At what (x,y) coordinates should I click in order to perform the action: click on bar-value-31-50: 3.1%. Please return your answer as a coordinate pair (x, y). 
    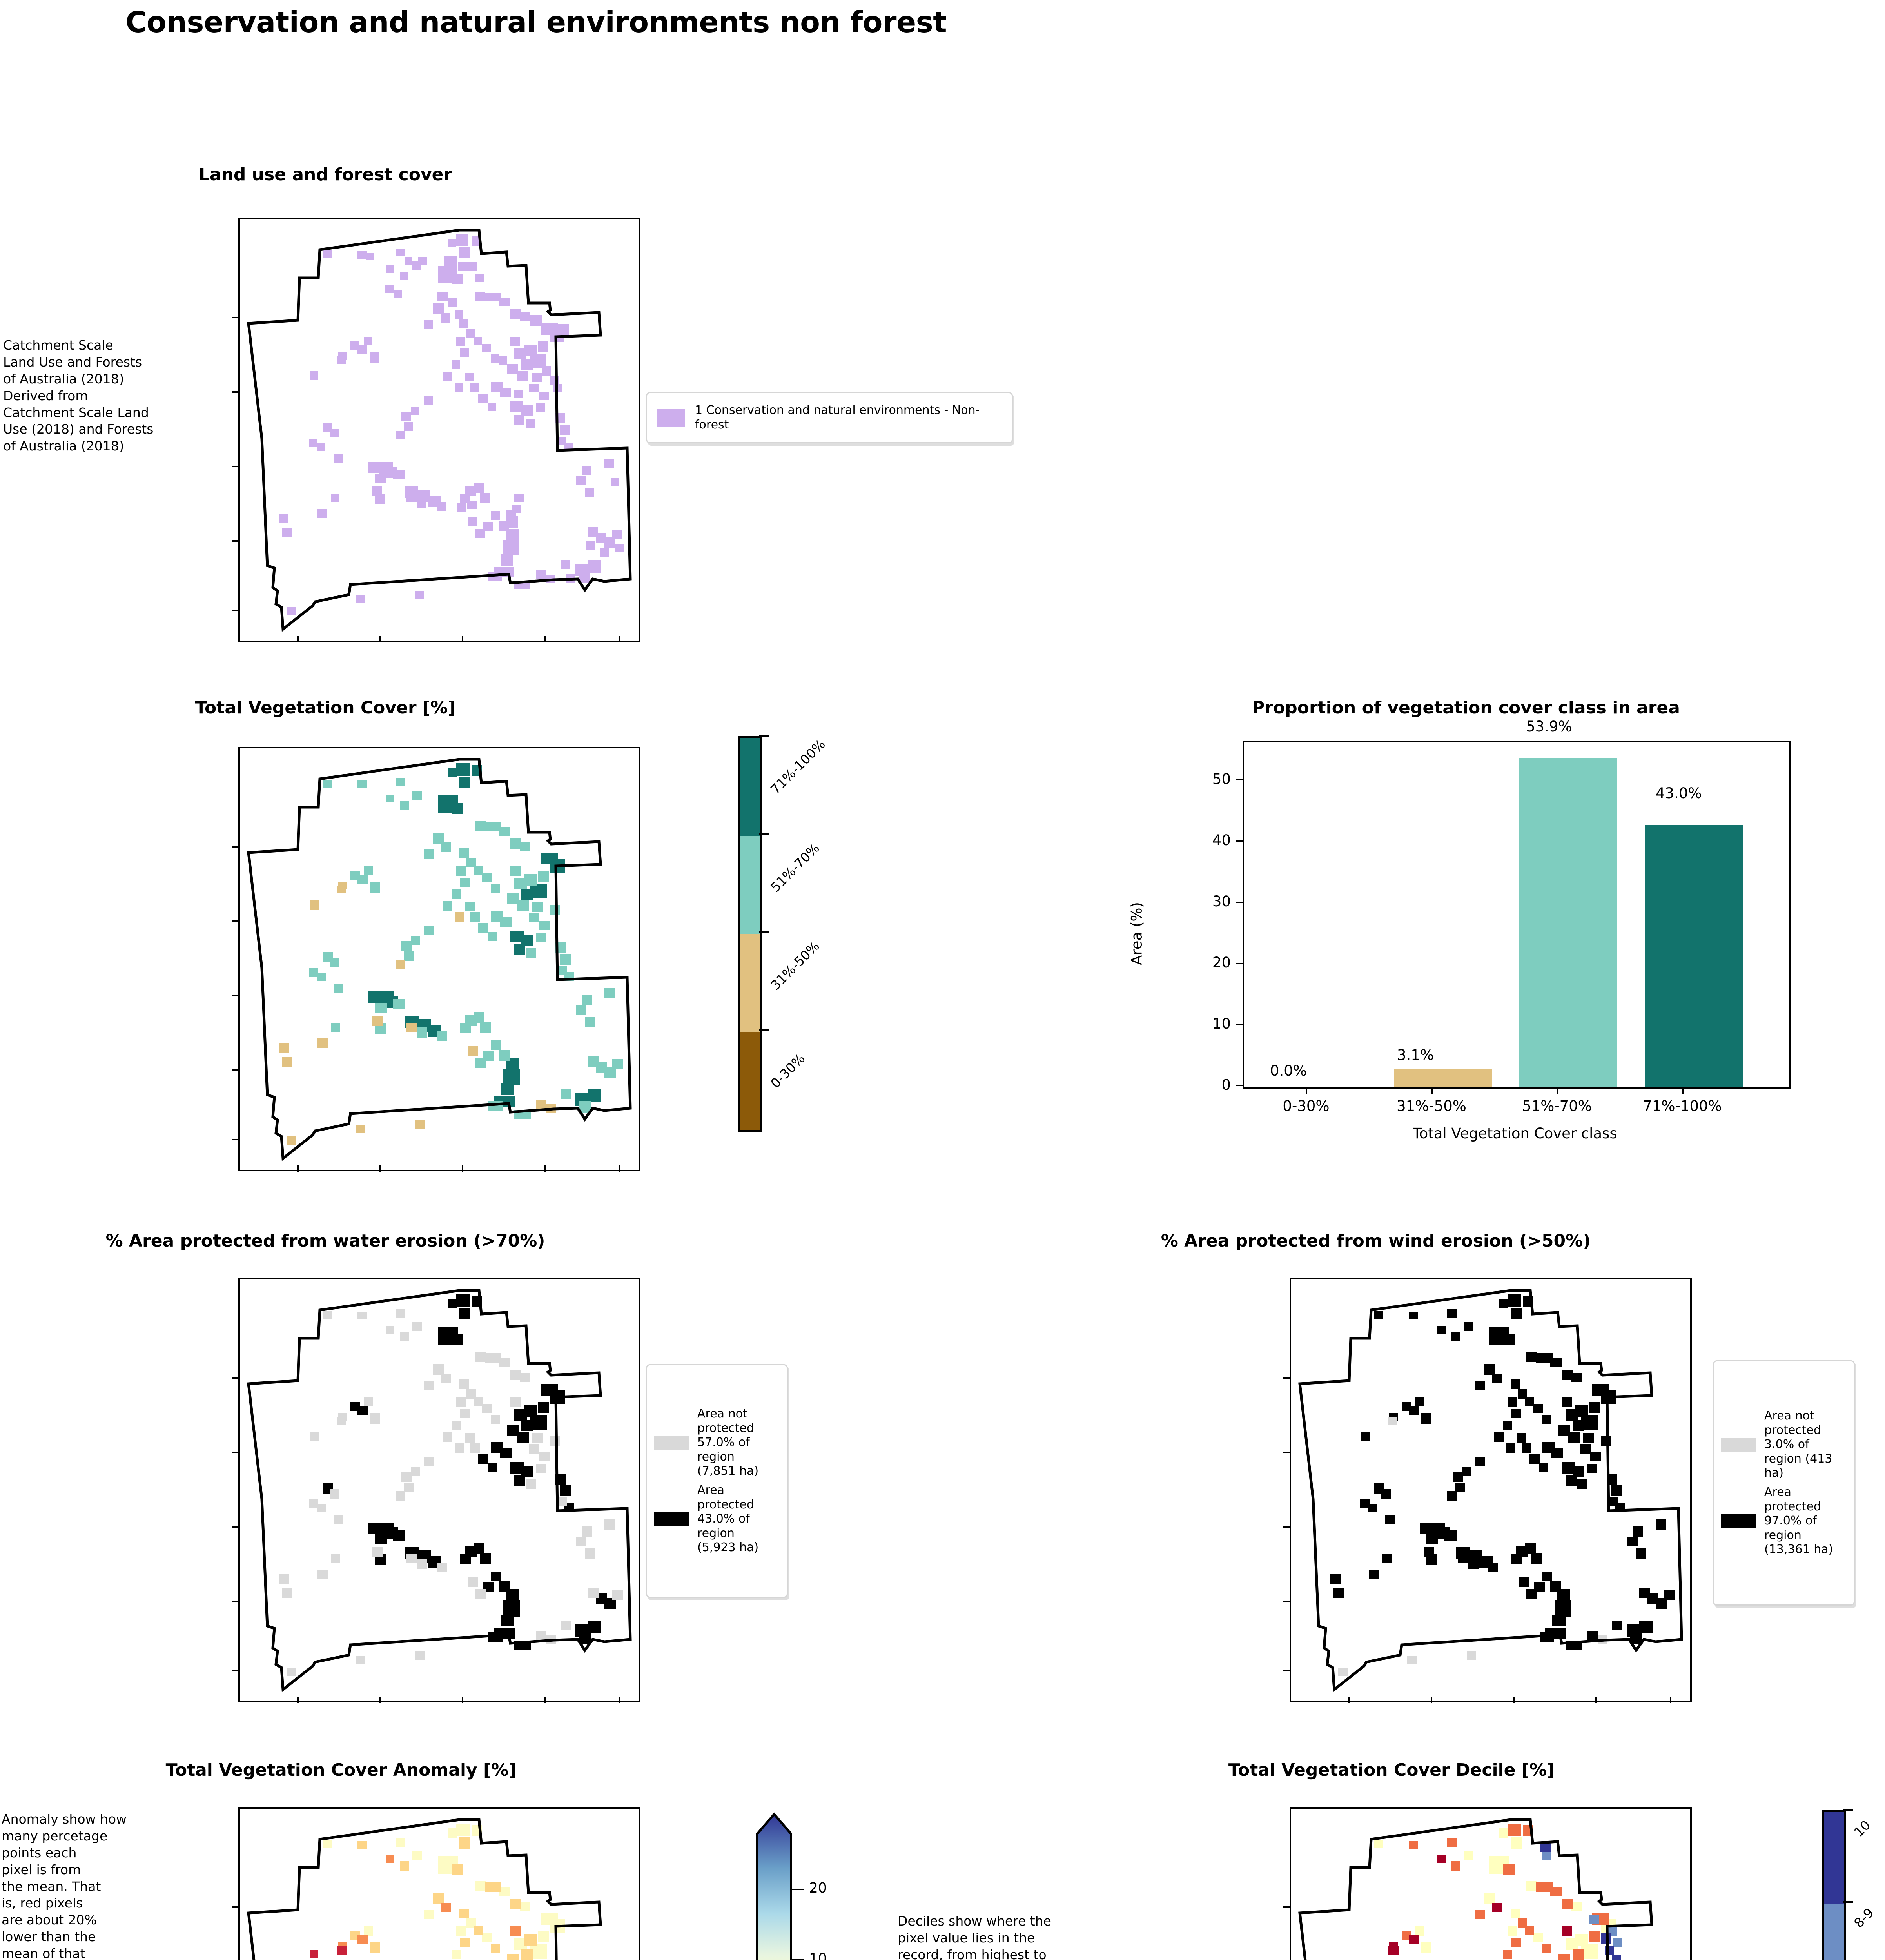
    Looking at the image, I should click on (1415, 1055).